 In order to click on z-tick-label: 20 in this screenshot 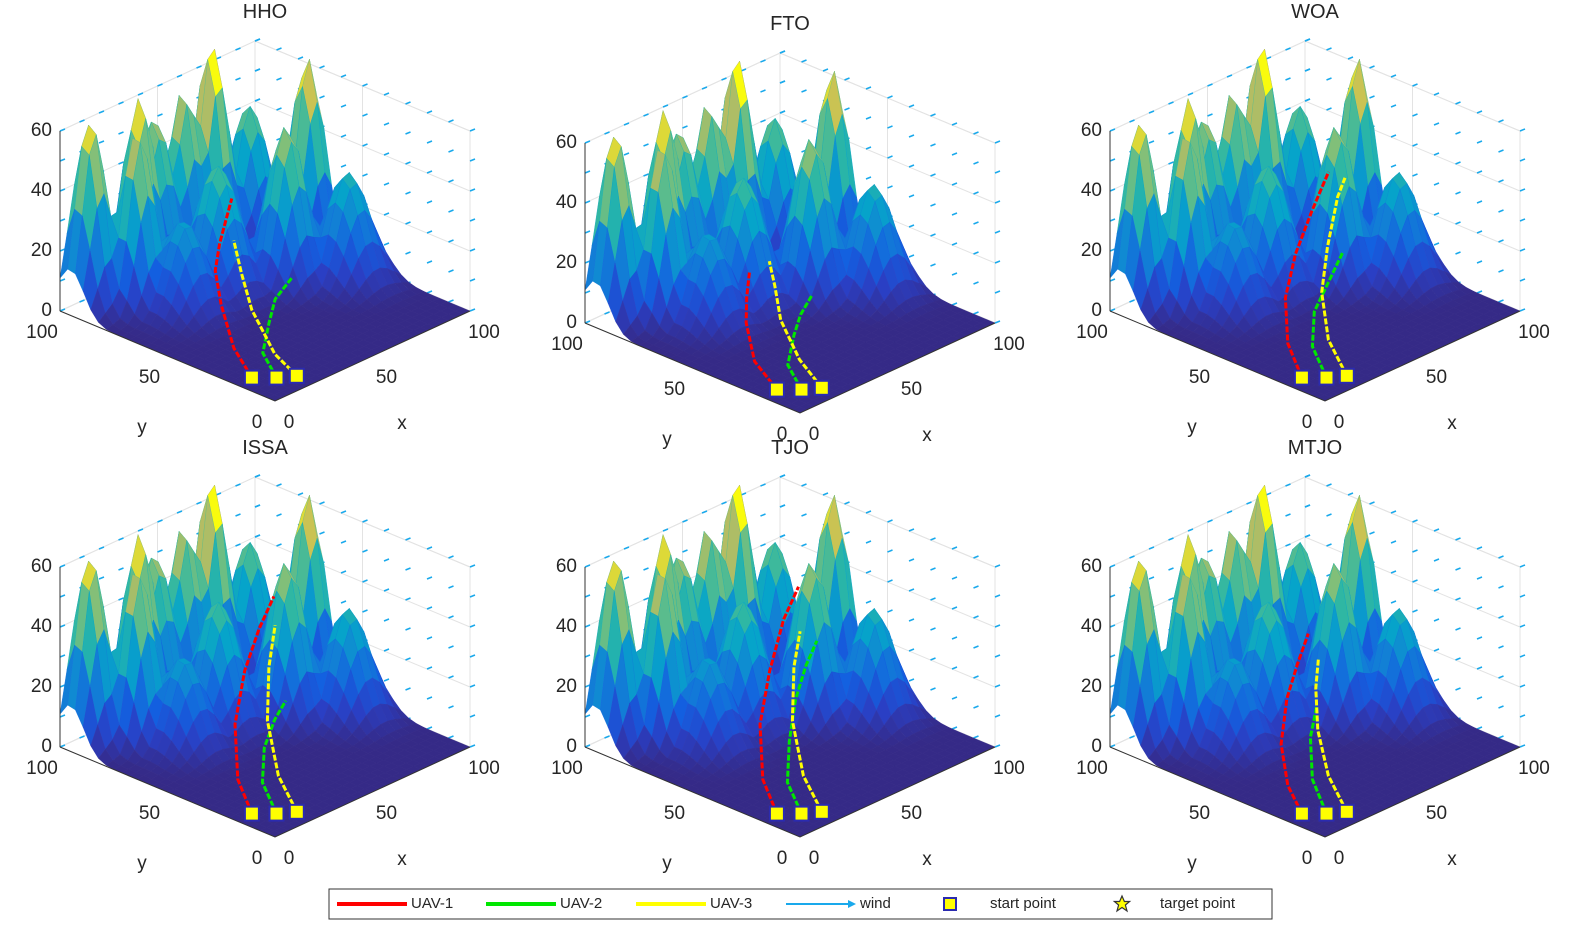, I will do `click(1091, 250)`.